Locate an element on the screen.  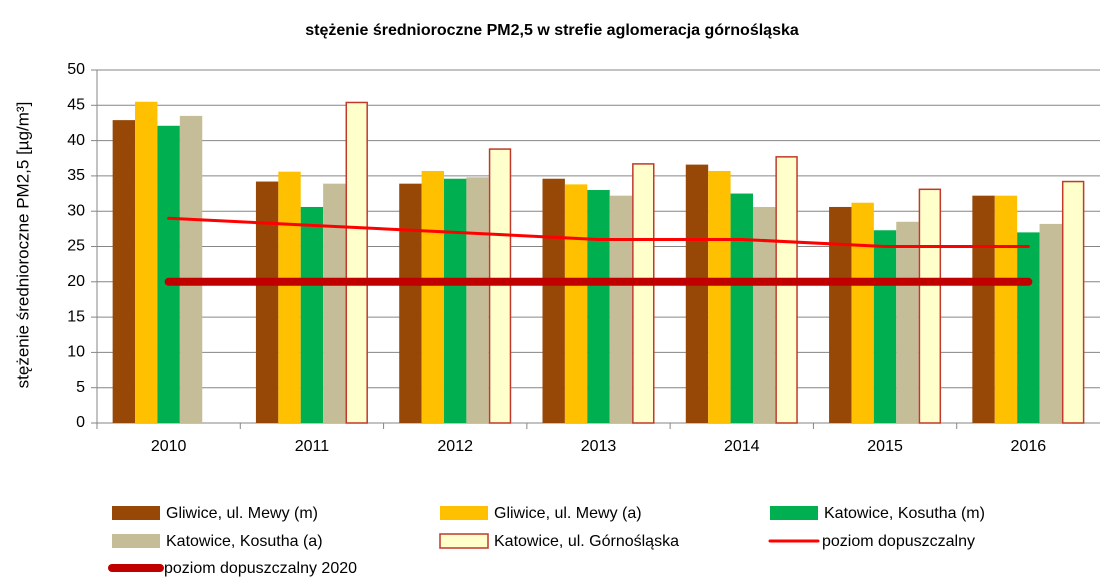
y-tick-label: 15 is located at coordinates (76, 316).